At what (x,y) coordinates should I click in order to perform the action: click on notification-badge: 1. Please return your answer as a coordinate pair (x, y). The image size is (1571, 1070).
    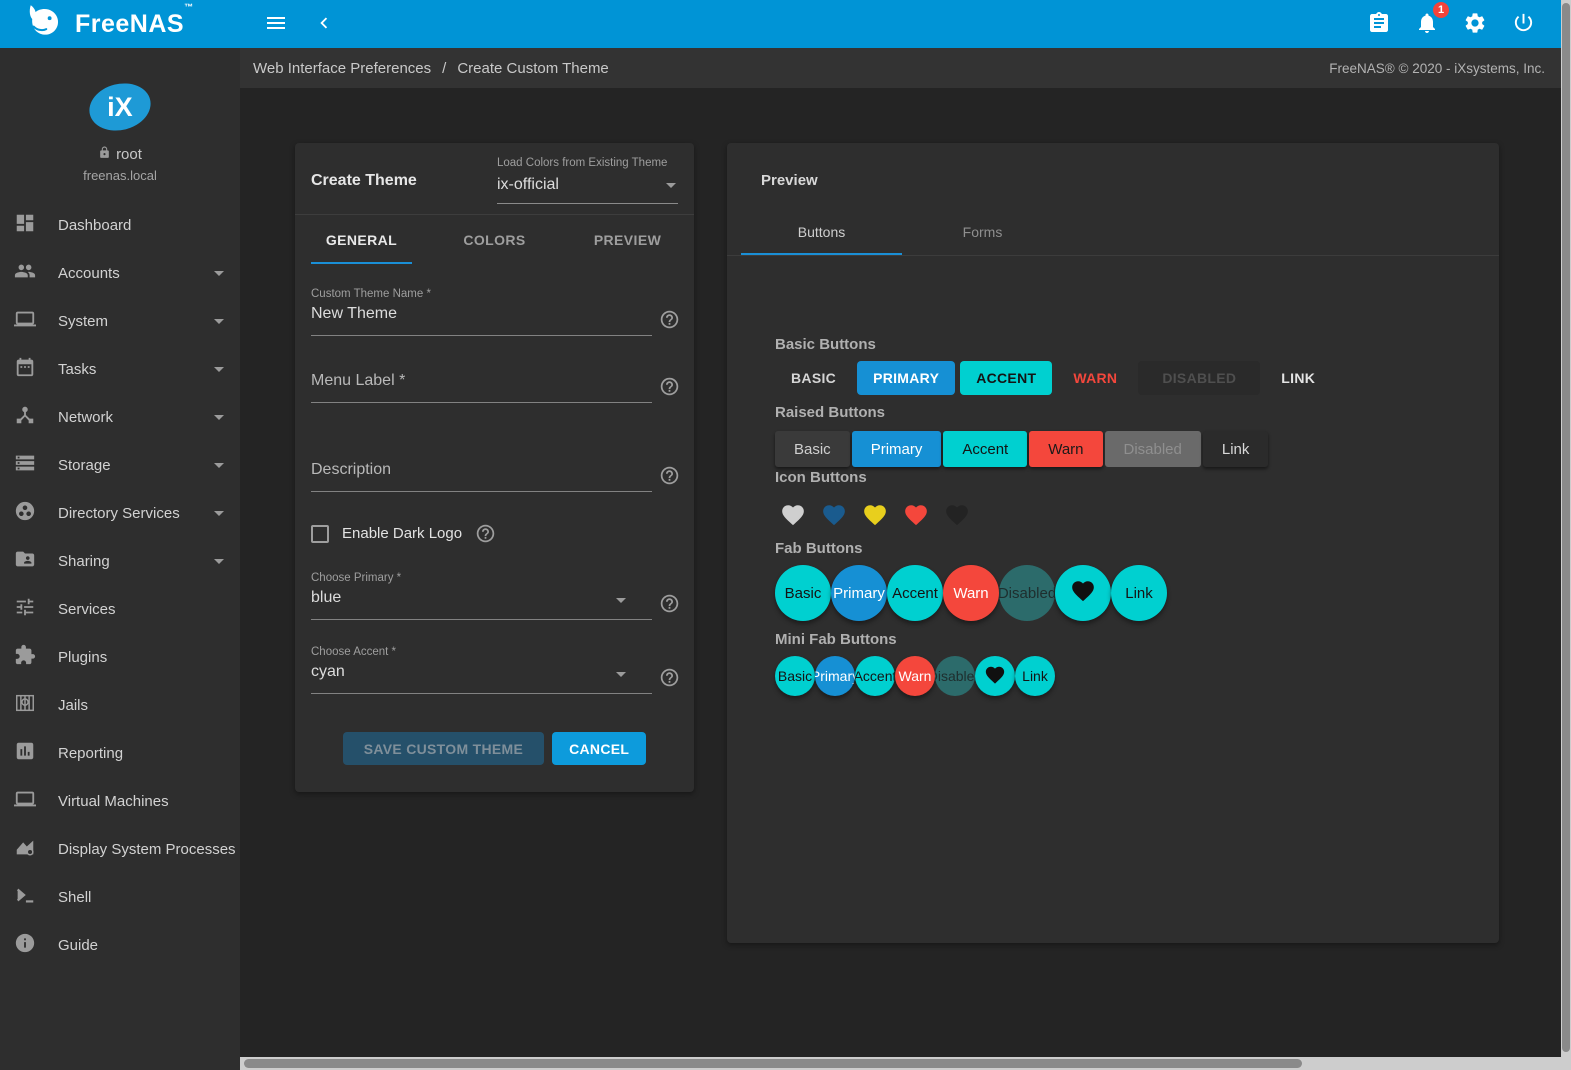
    Looking at the image, I should click on (1441, 10).